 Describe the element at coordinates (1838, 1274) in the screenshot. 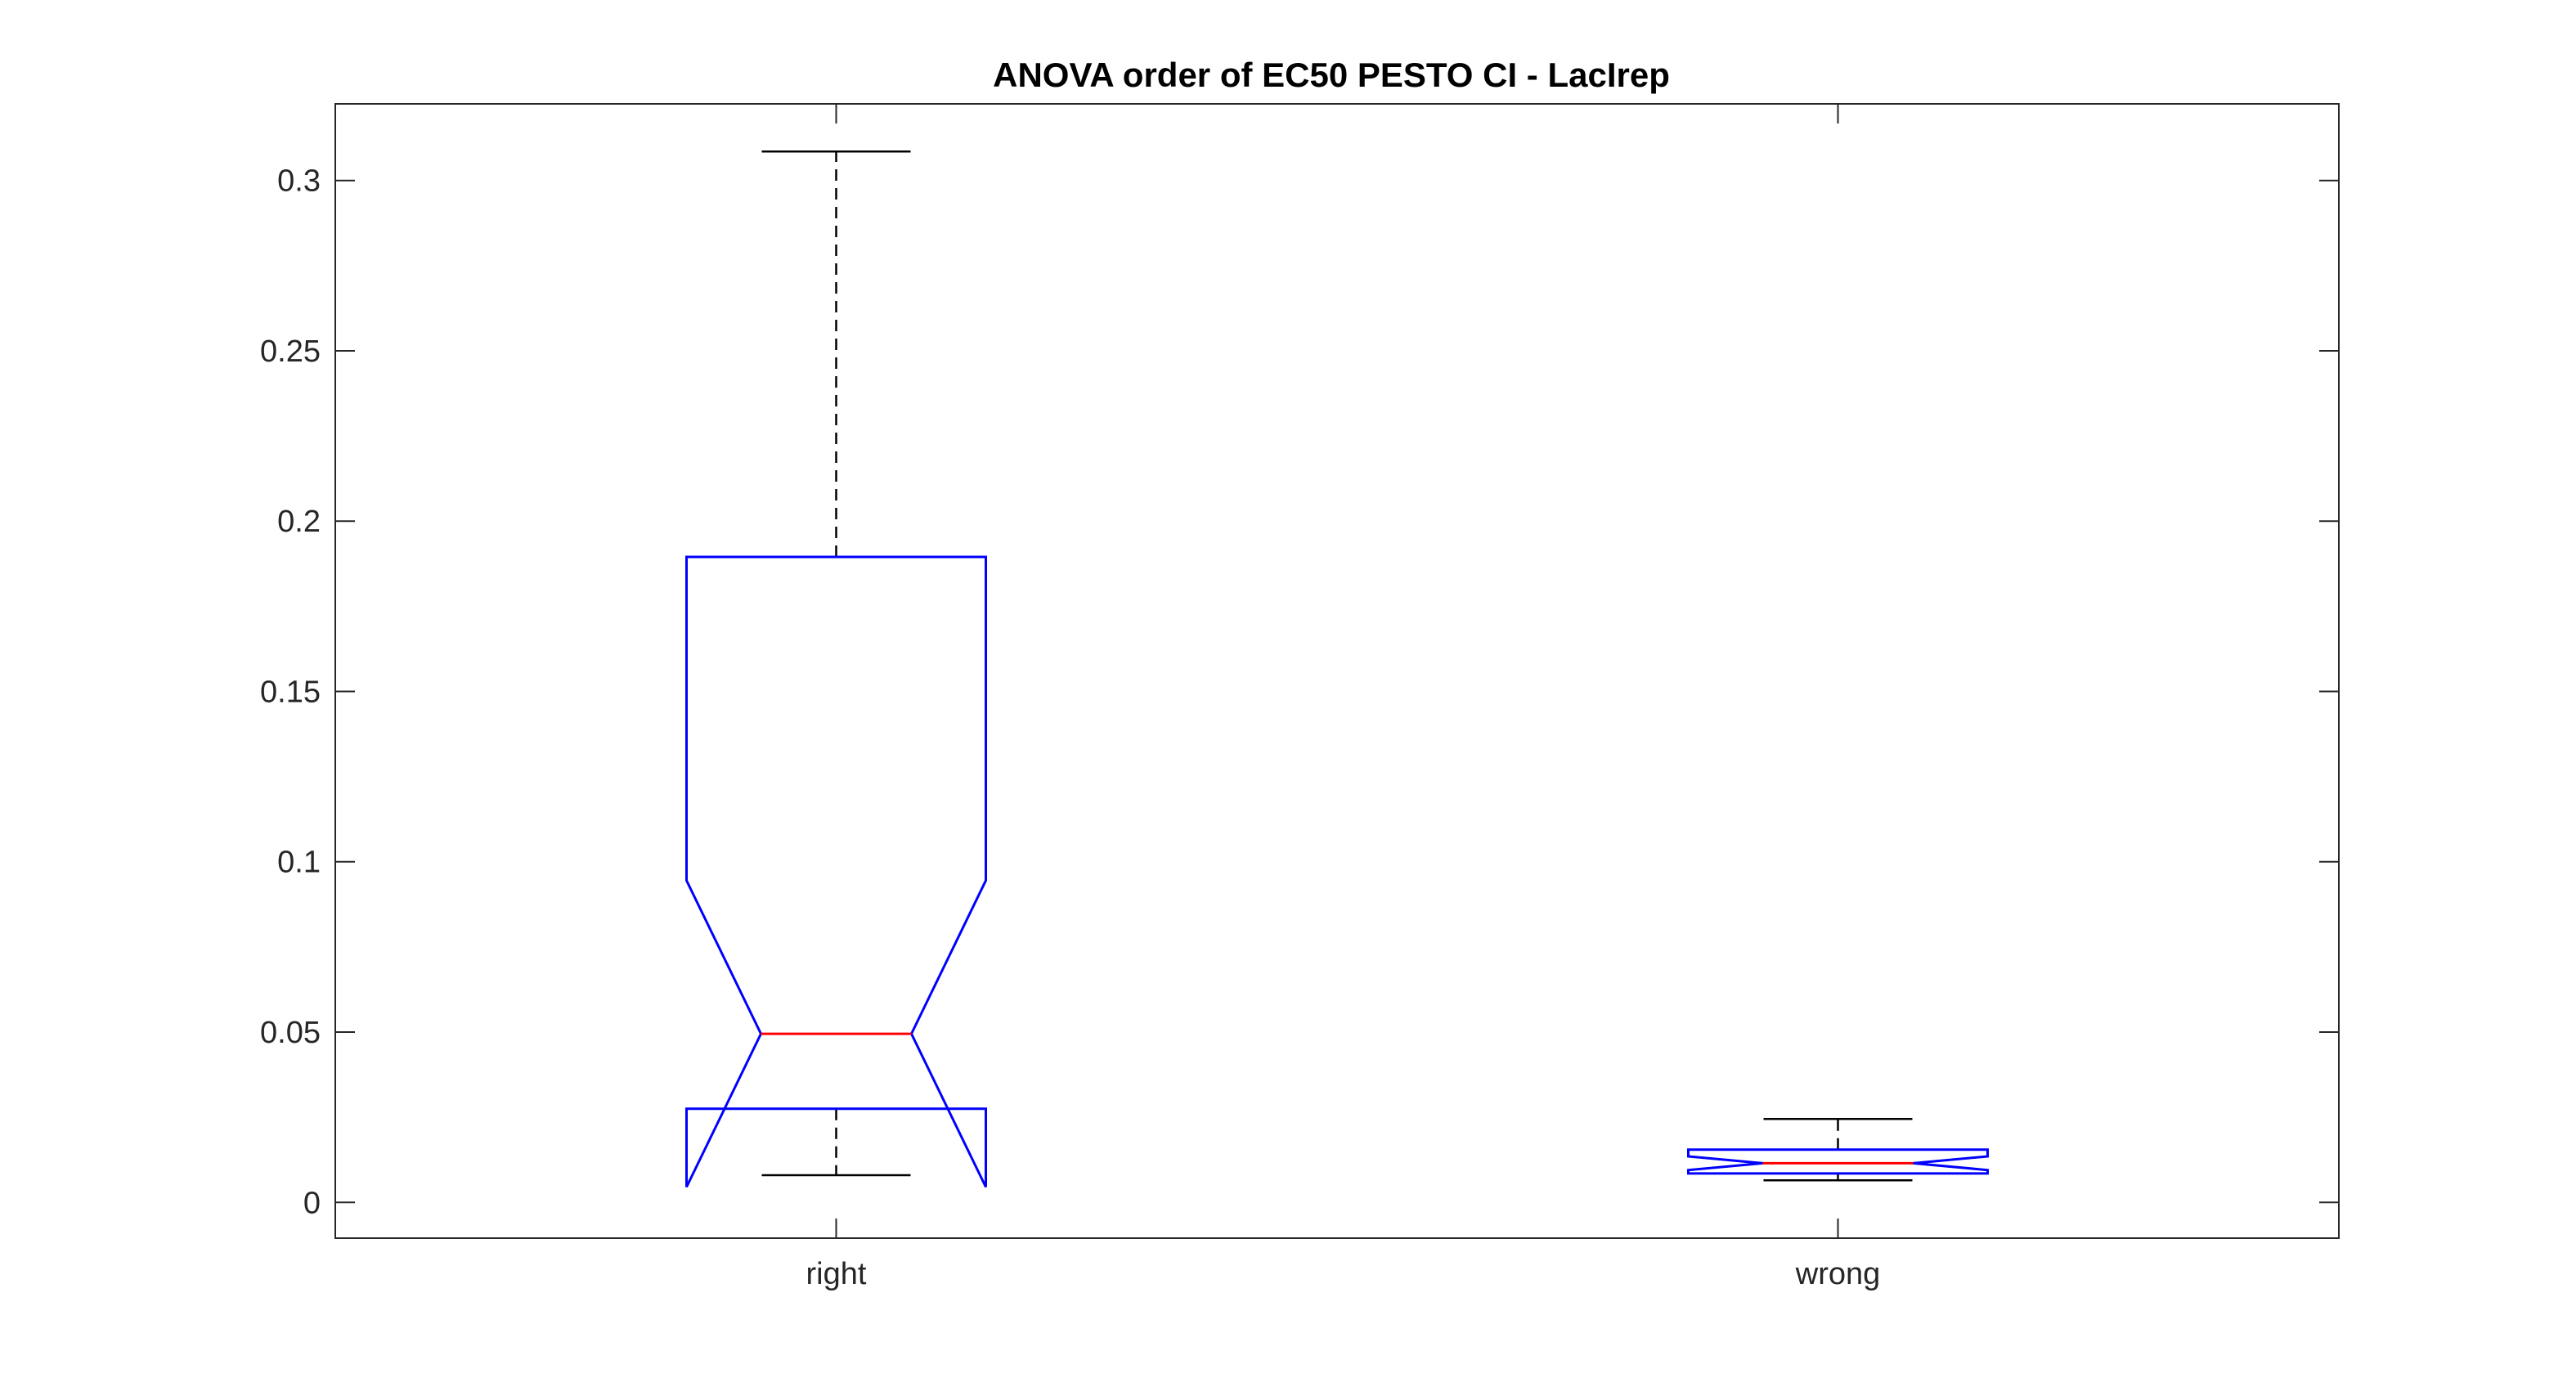

I see `x-tick-label: wrong` at that location.